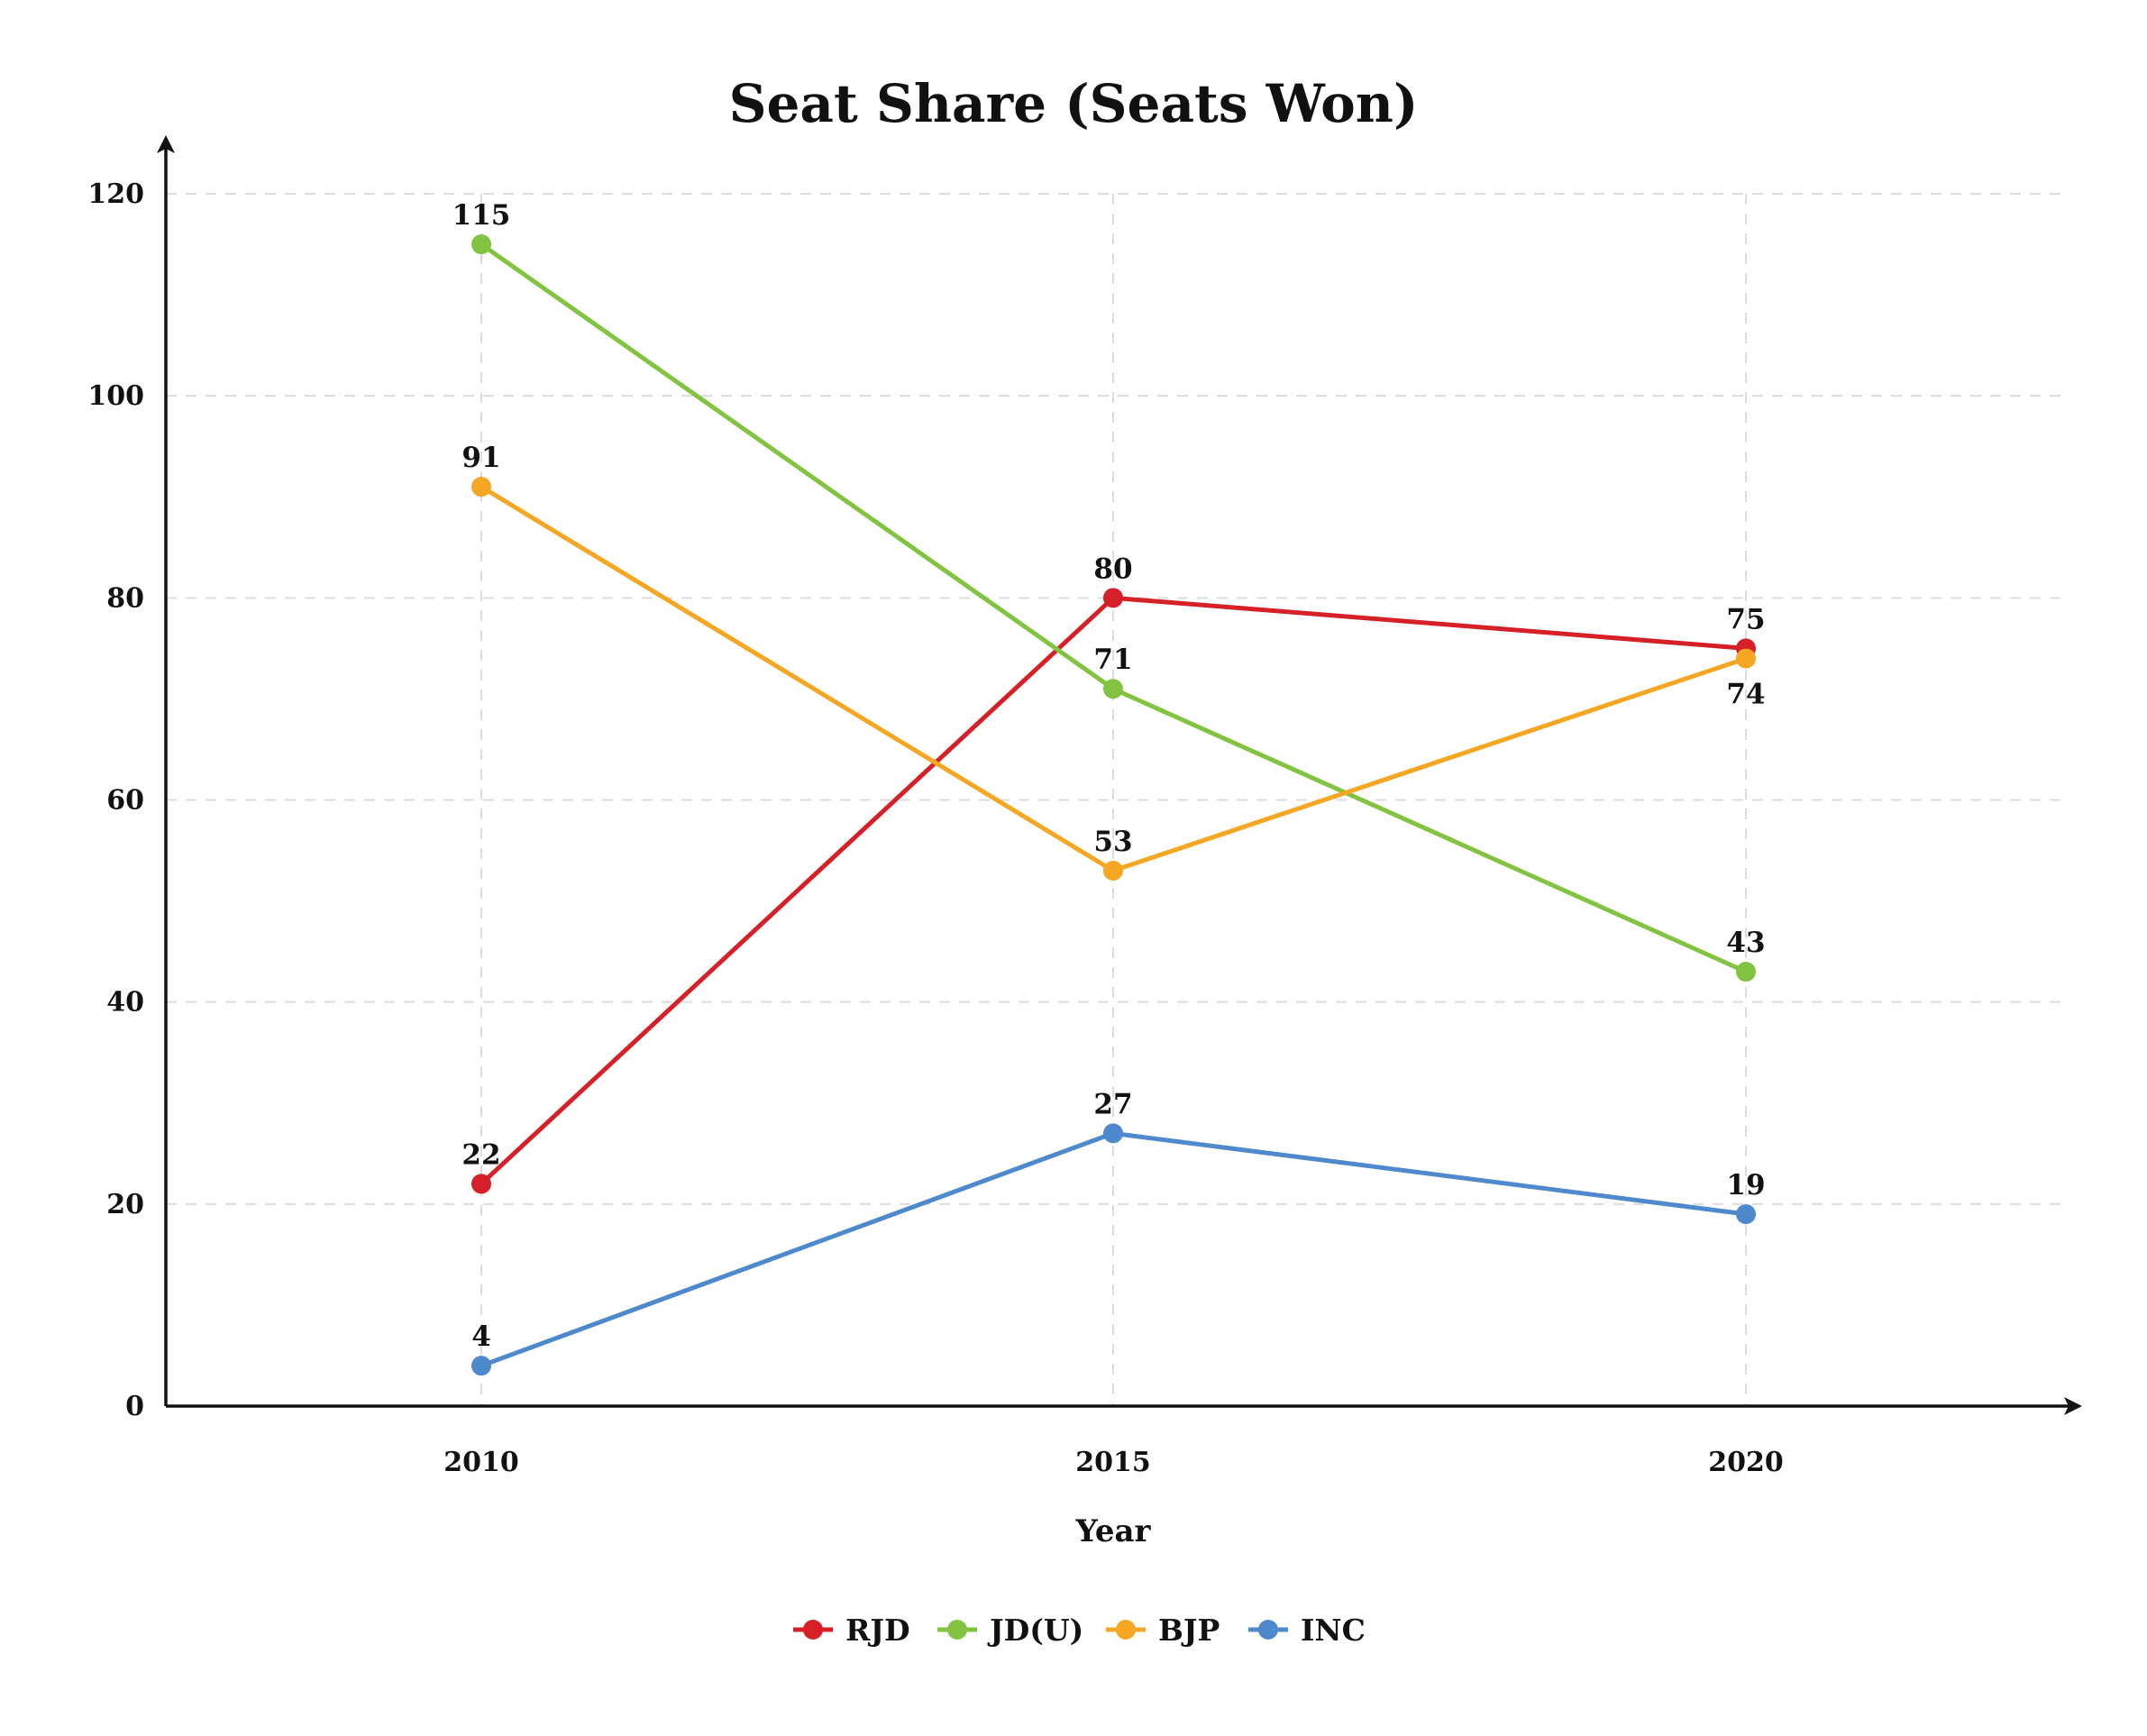 The image size is (2147, 1736). Describe the element at coordinates (481, 1154) in the screenshot. I see `data-label: 22` at that location.